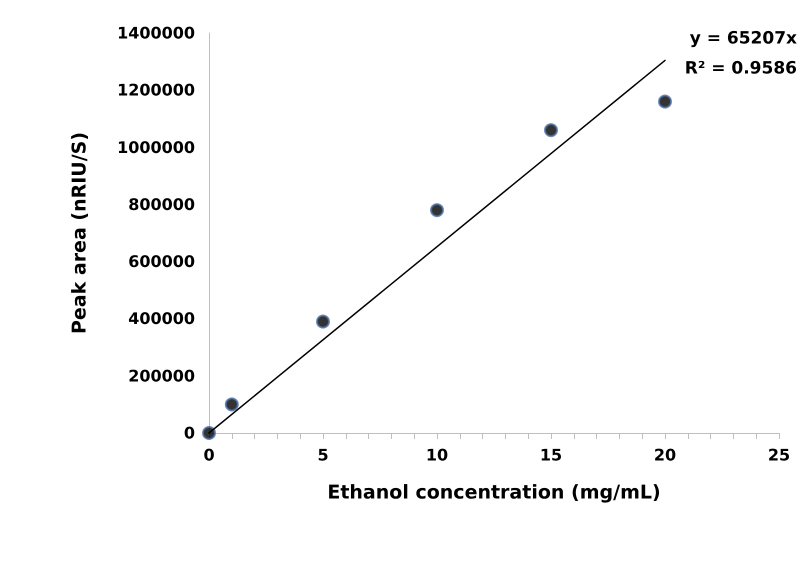 The image size is (801, 565). Describe the element at coordinates (161, 376) in the screenshot. I see `y-tick-label: 200000` at that location.